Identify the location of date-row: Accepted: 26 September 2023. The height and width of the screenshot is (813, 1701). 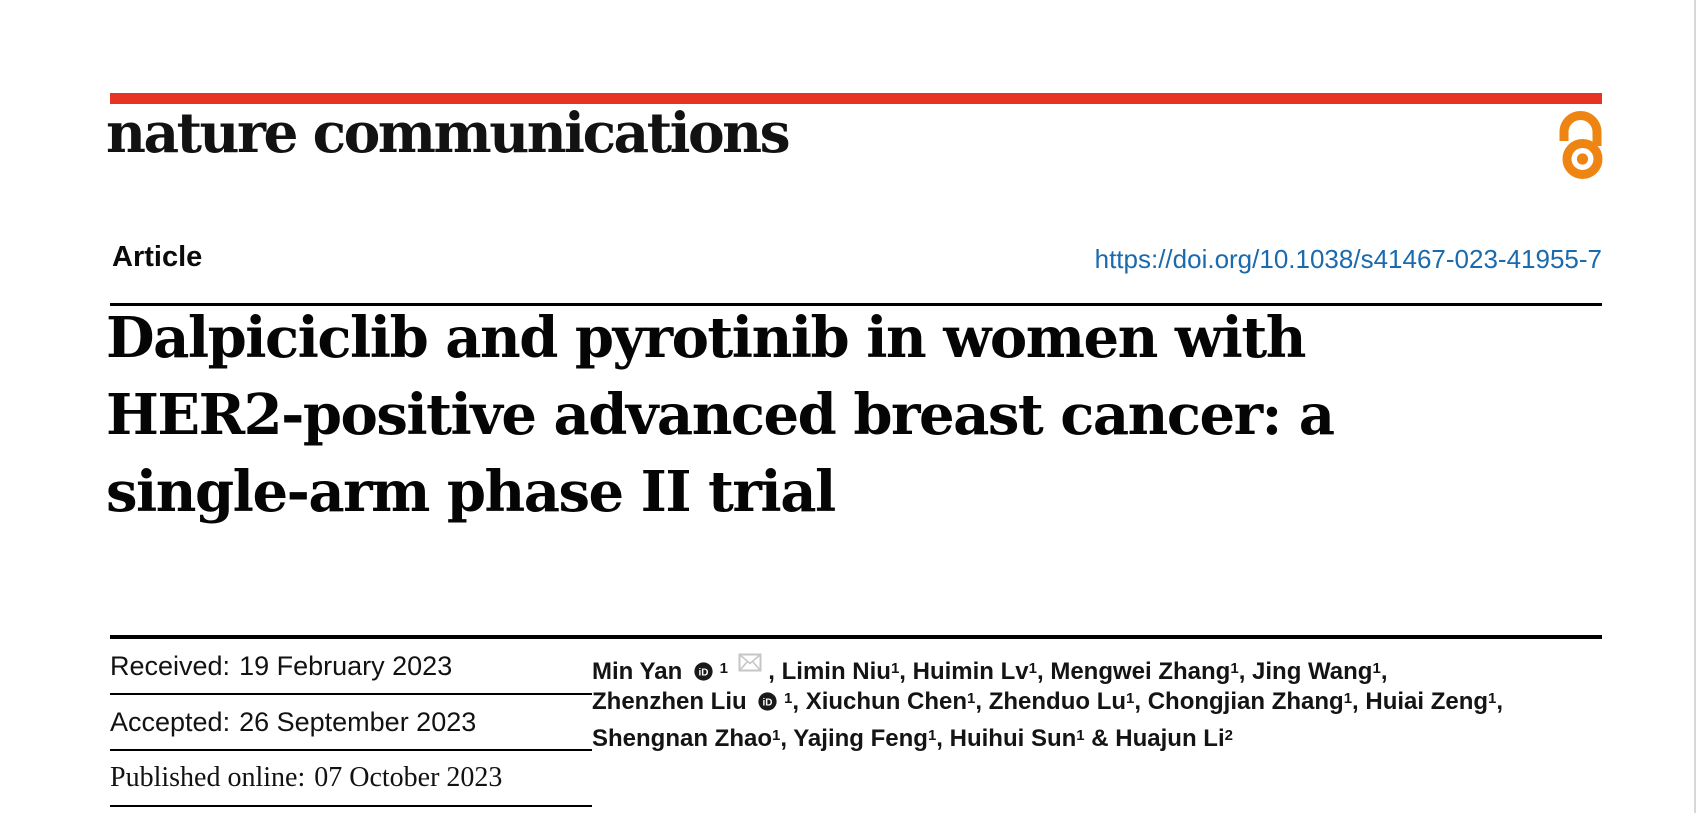
(351, 723).